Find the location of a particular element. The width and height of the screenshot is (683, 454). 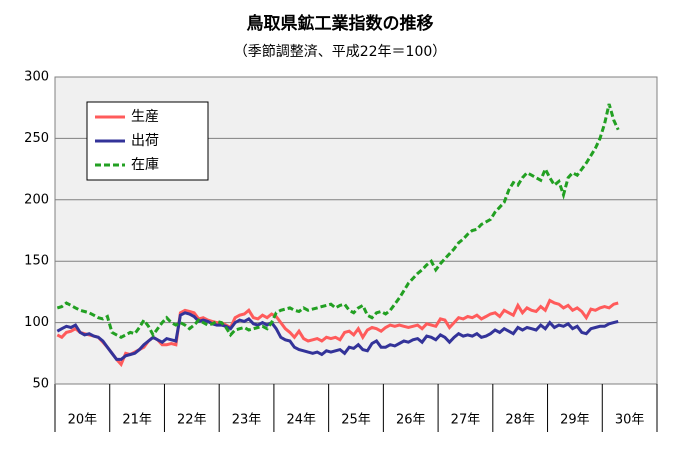

x-tick-label: 26年 is located at coordinates (411, 420).